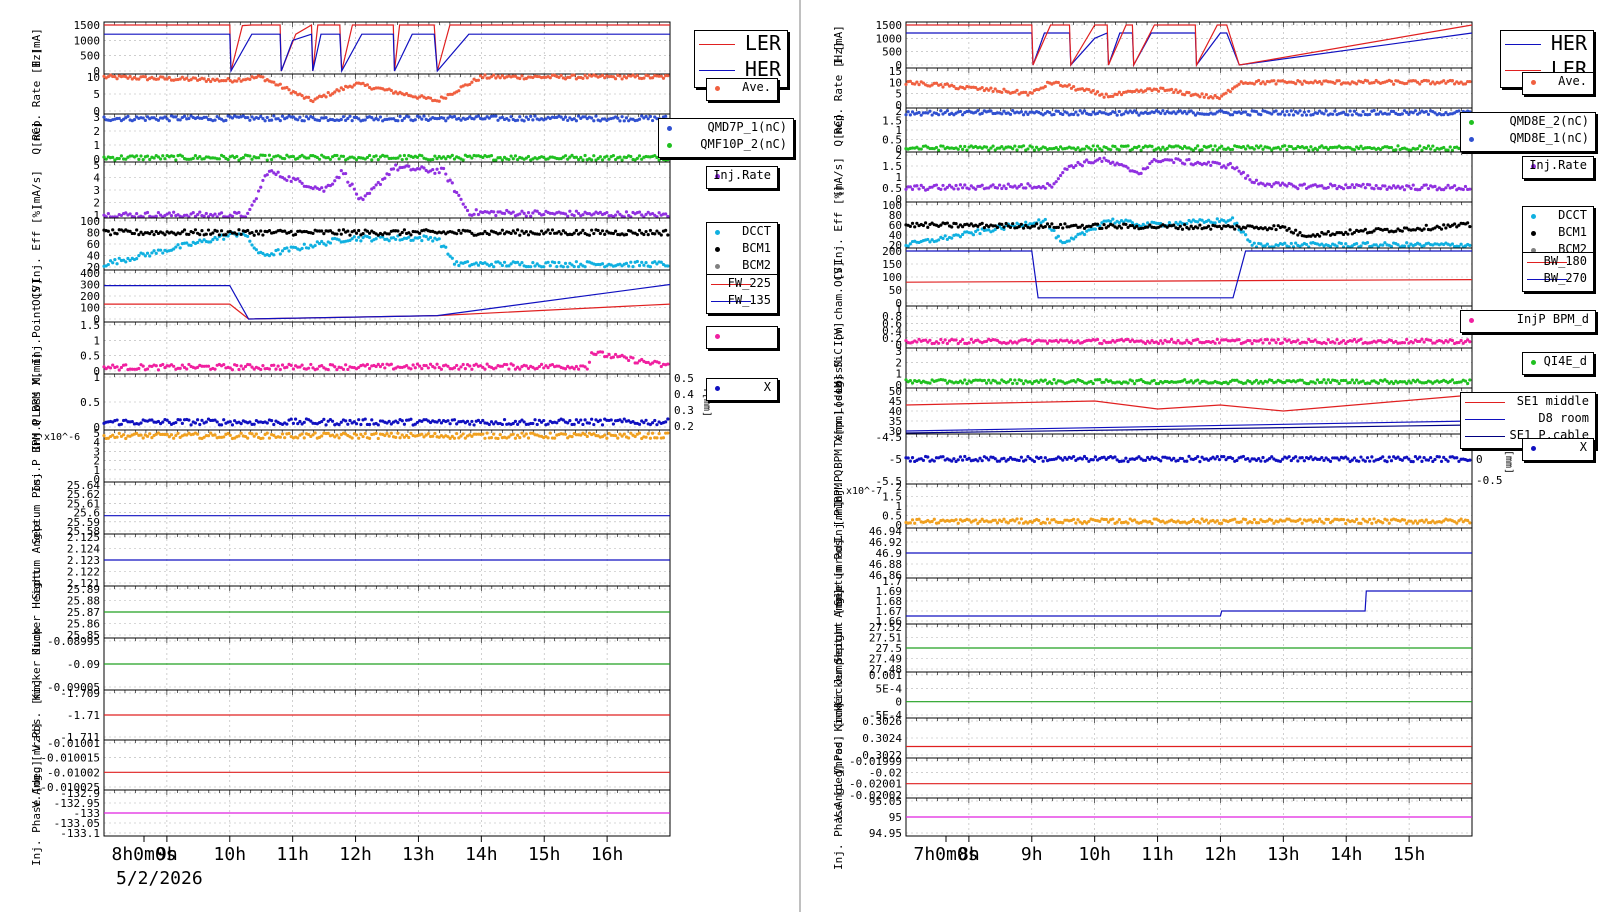 The width and height of the screenshot is (1606, 912). Describe the element at coordinates (36, 137) in the screenshot. I see `y-axis-label: Q[nC]` at that location.